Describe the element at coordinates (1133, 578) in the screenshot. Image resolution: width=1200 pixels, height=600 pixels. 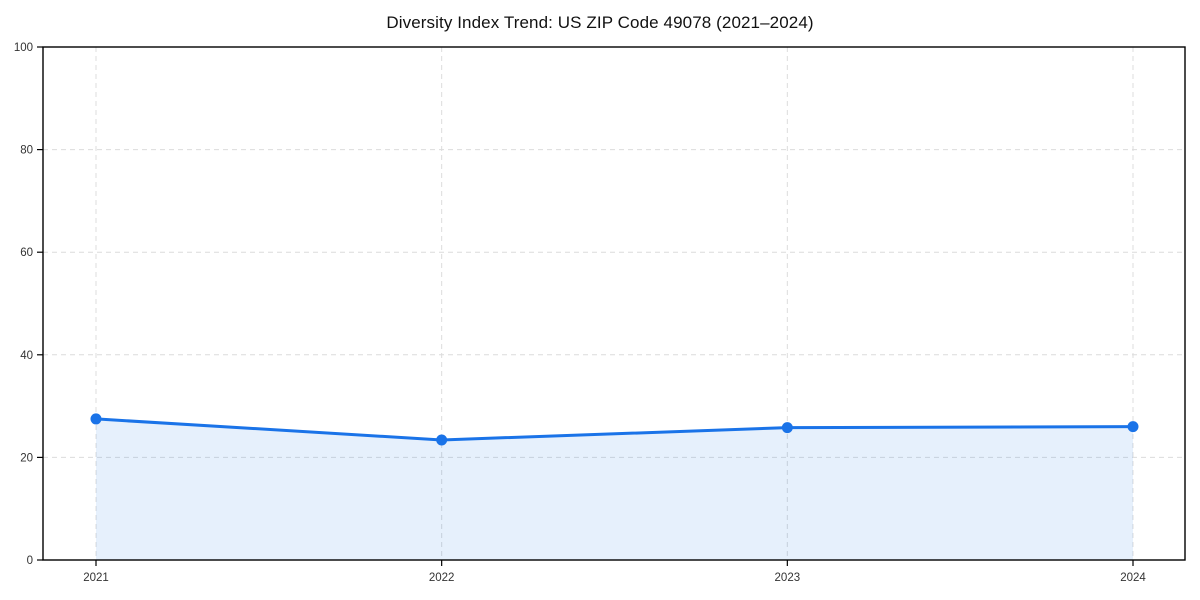
I see `x-tick-label: 2024` at that location.